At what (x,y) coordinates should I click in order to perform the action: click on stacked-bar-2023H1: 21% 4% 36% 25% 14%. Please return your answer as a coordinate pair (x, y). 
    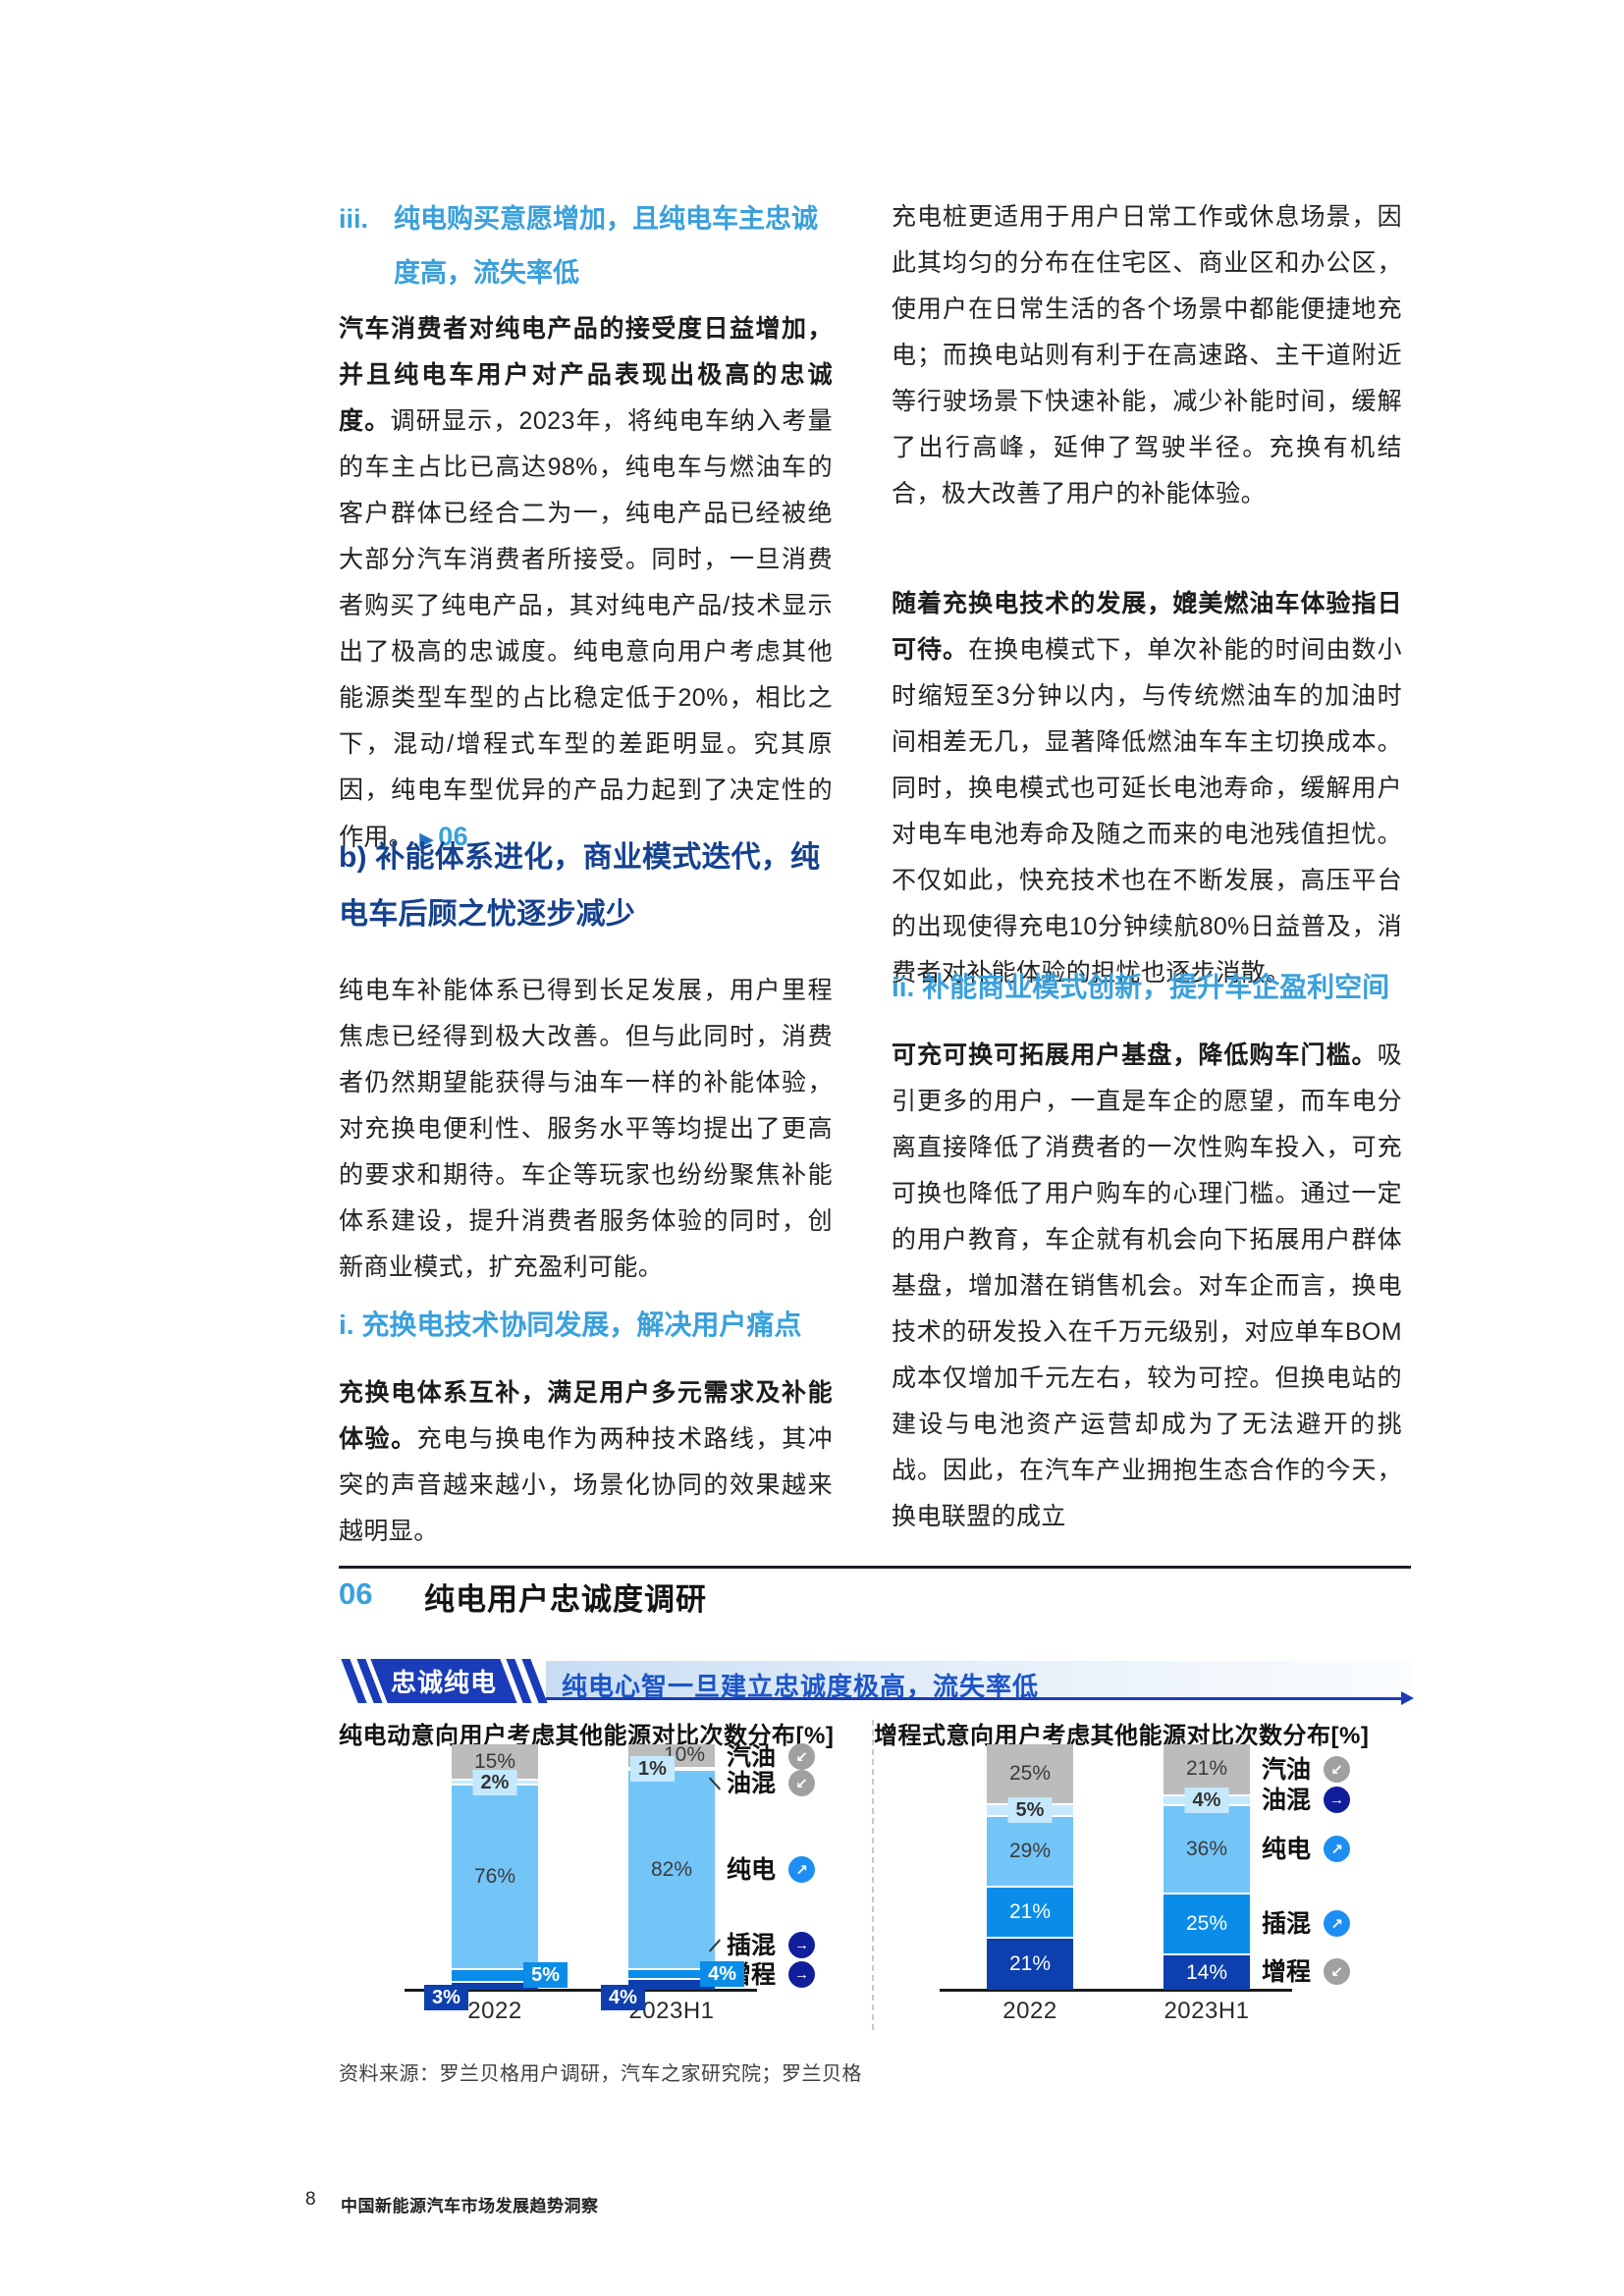
    Looking at the image, I should click on (1207, 1867).